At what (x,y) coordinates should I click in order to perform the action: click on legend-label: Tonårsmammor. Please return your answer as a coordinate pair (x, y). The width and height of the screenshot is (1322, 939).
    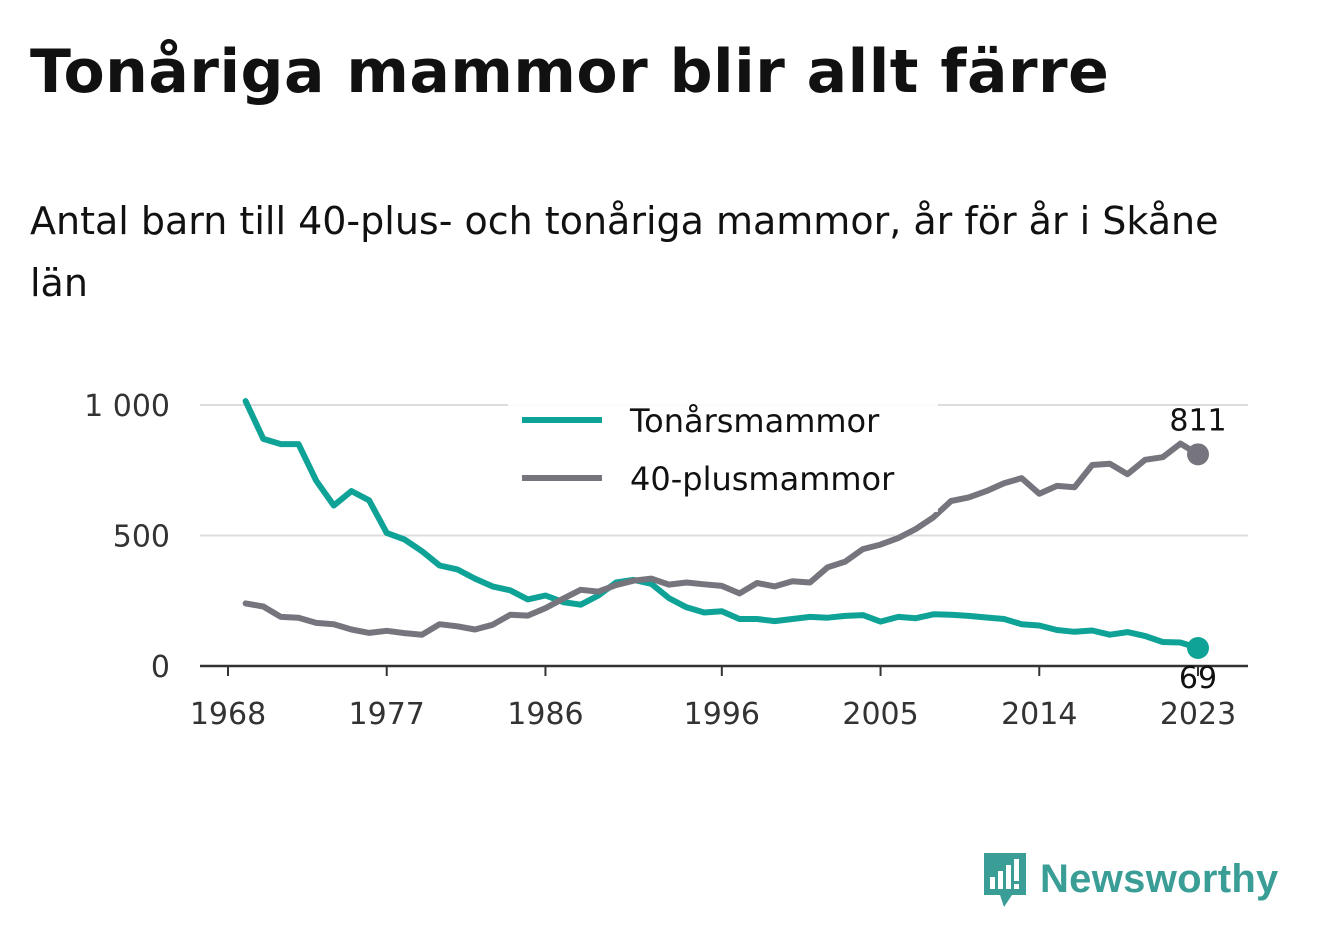
    Looking at the image, I should click on (754, 421).